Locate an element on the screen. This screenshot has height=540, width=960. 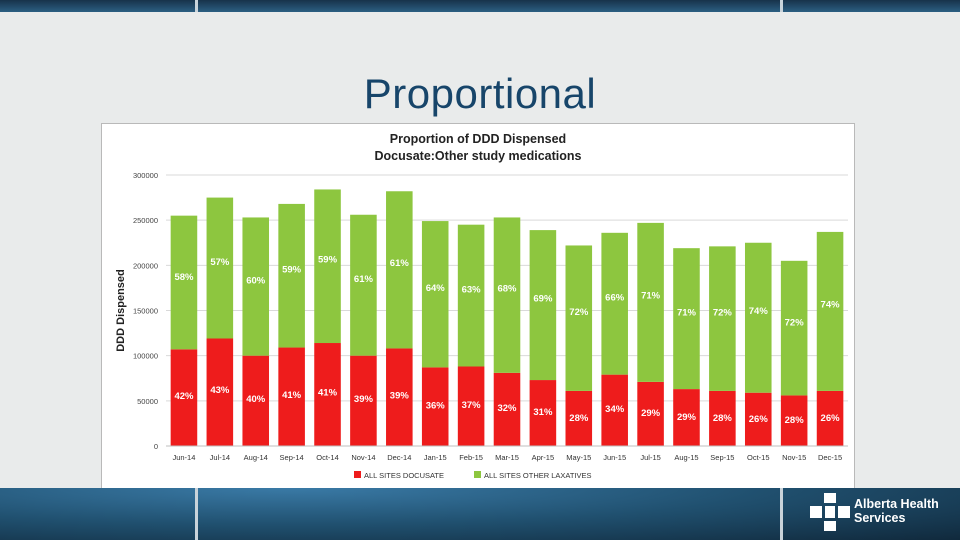
y-tick-label: 200000 is located at coordinates (145, 265).